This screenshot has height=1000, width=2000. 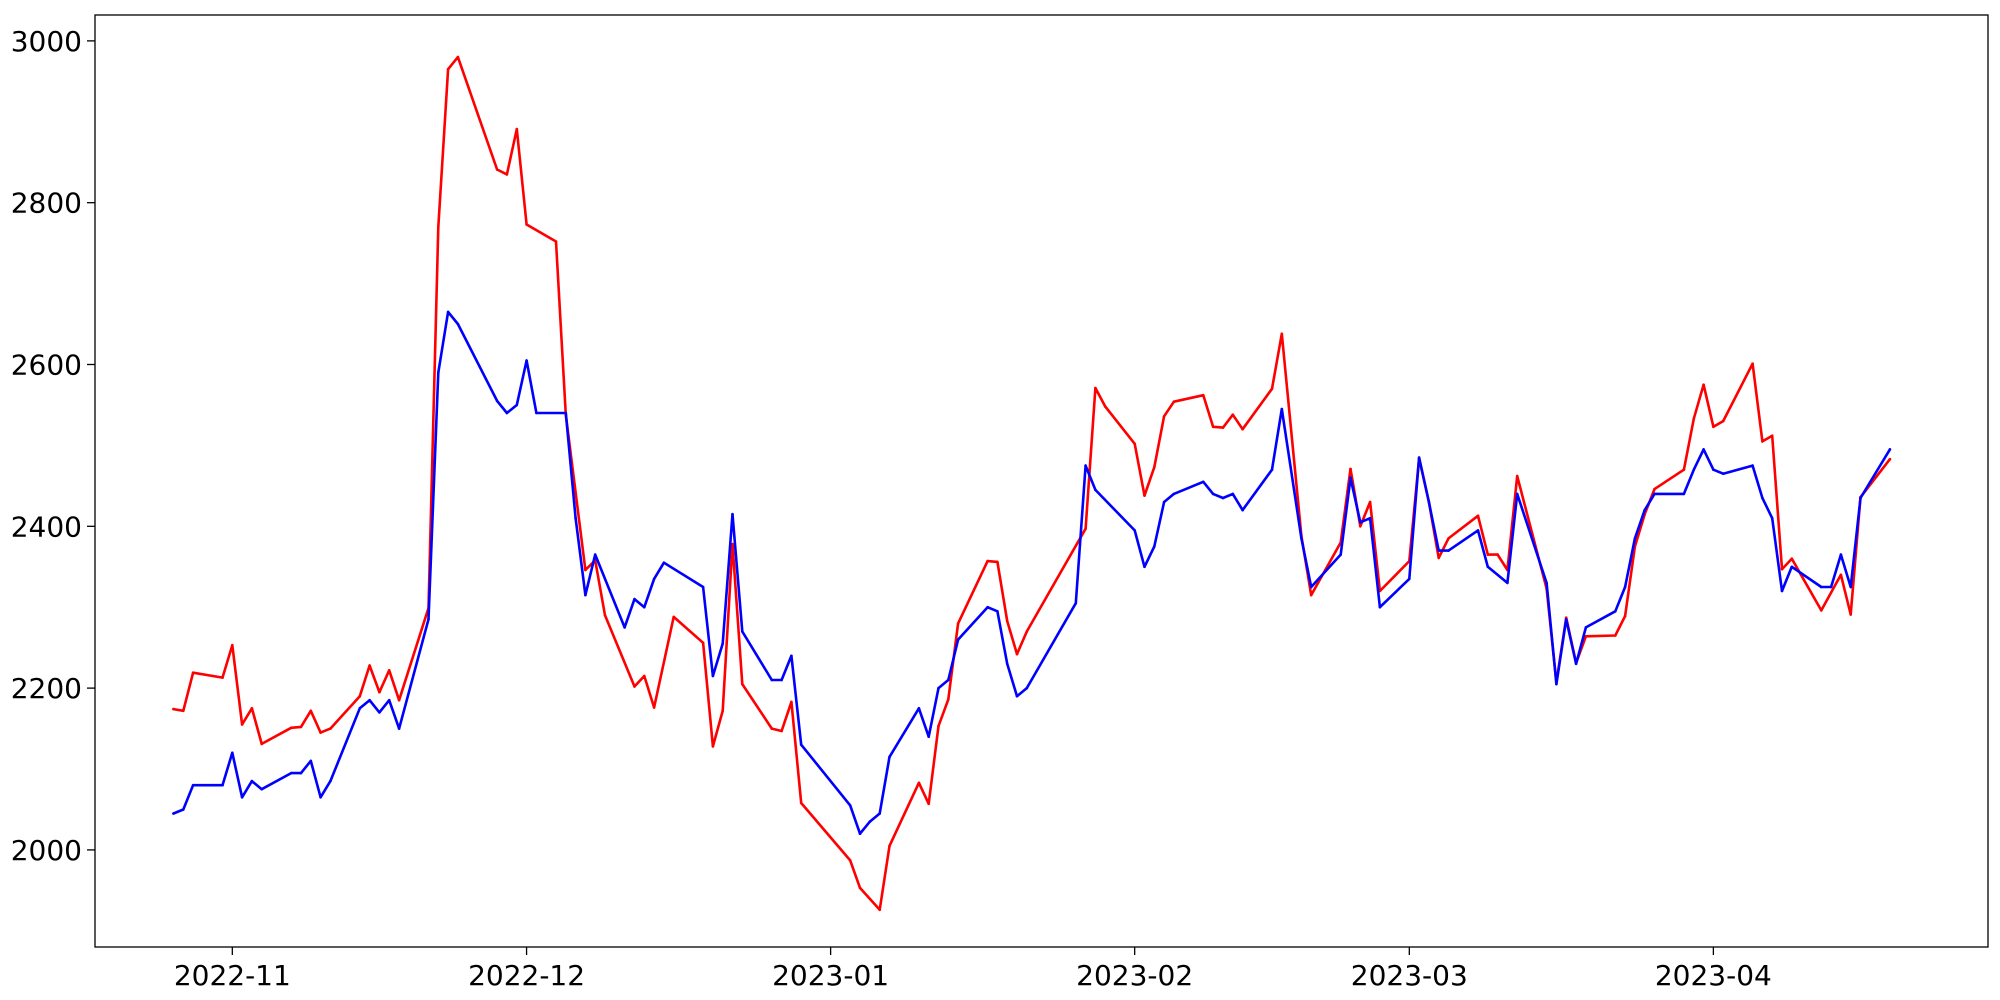 What do you see at coordinates (46, 526) in the screenshot?
I see `y-tick-label: 2400` at bounding box center [46, 526].